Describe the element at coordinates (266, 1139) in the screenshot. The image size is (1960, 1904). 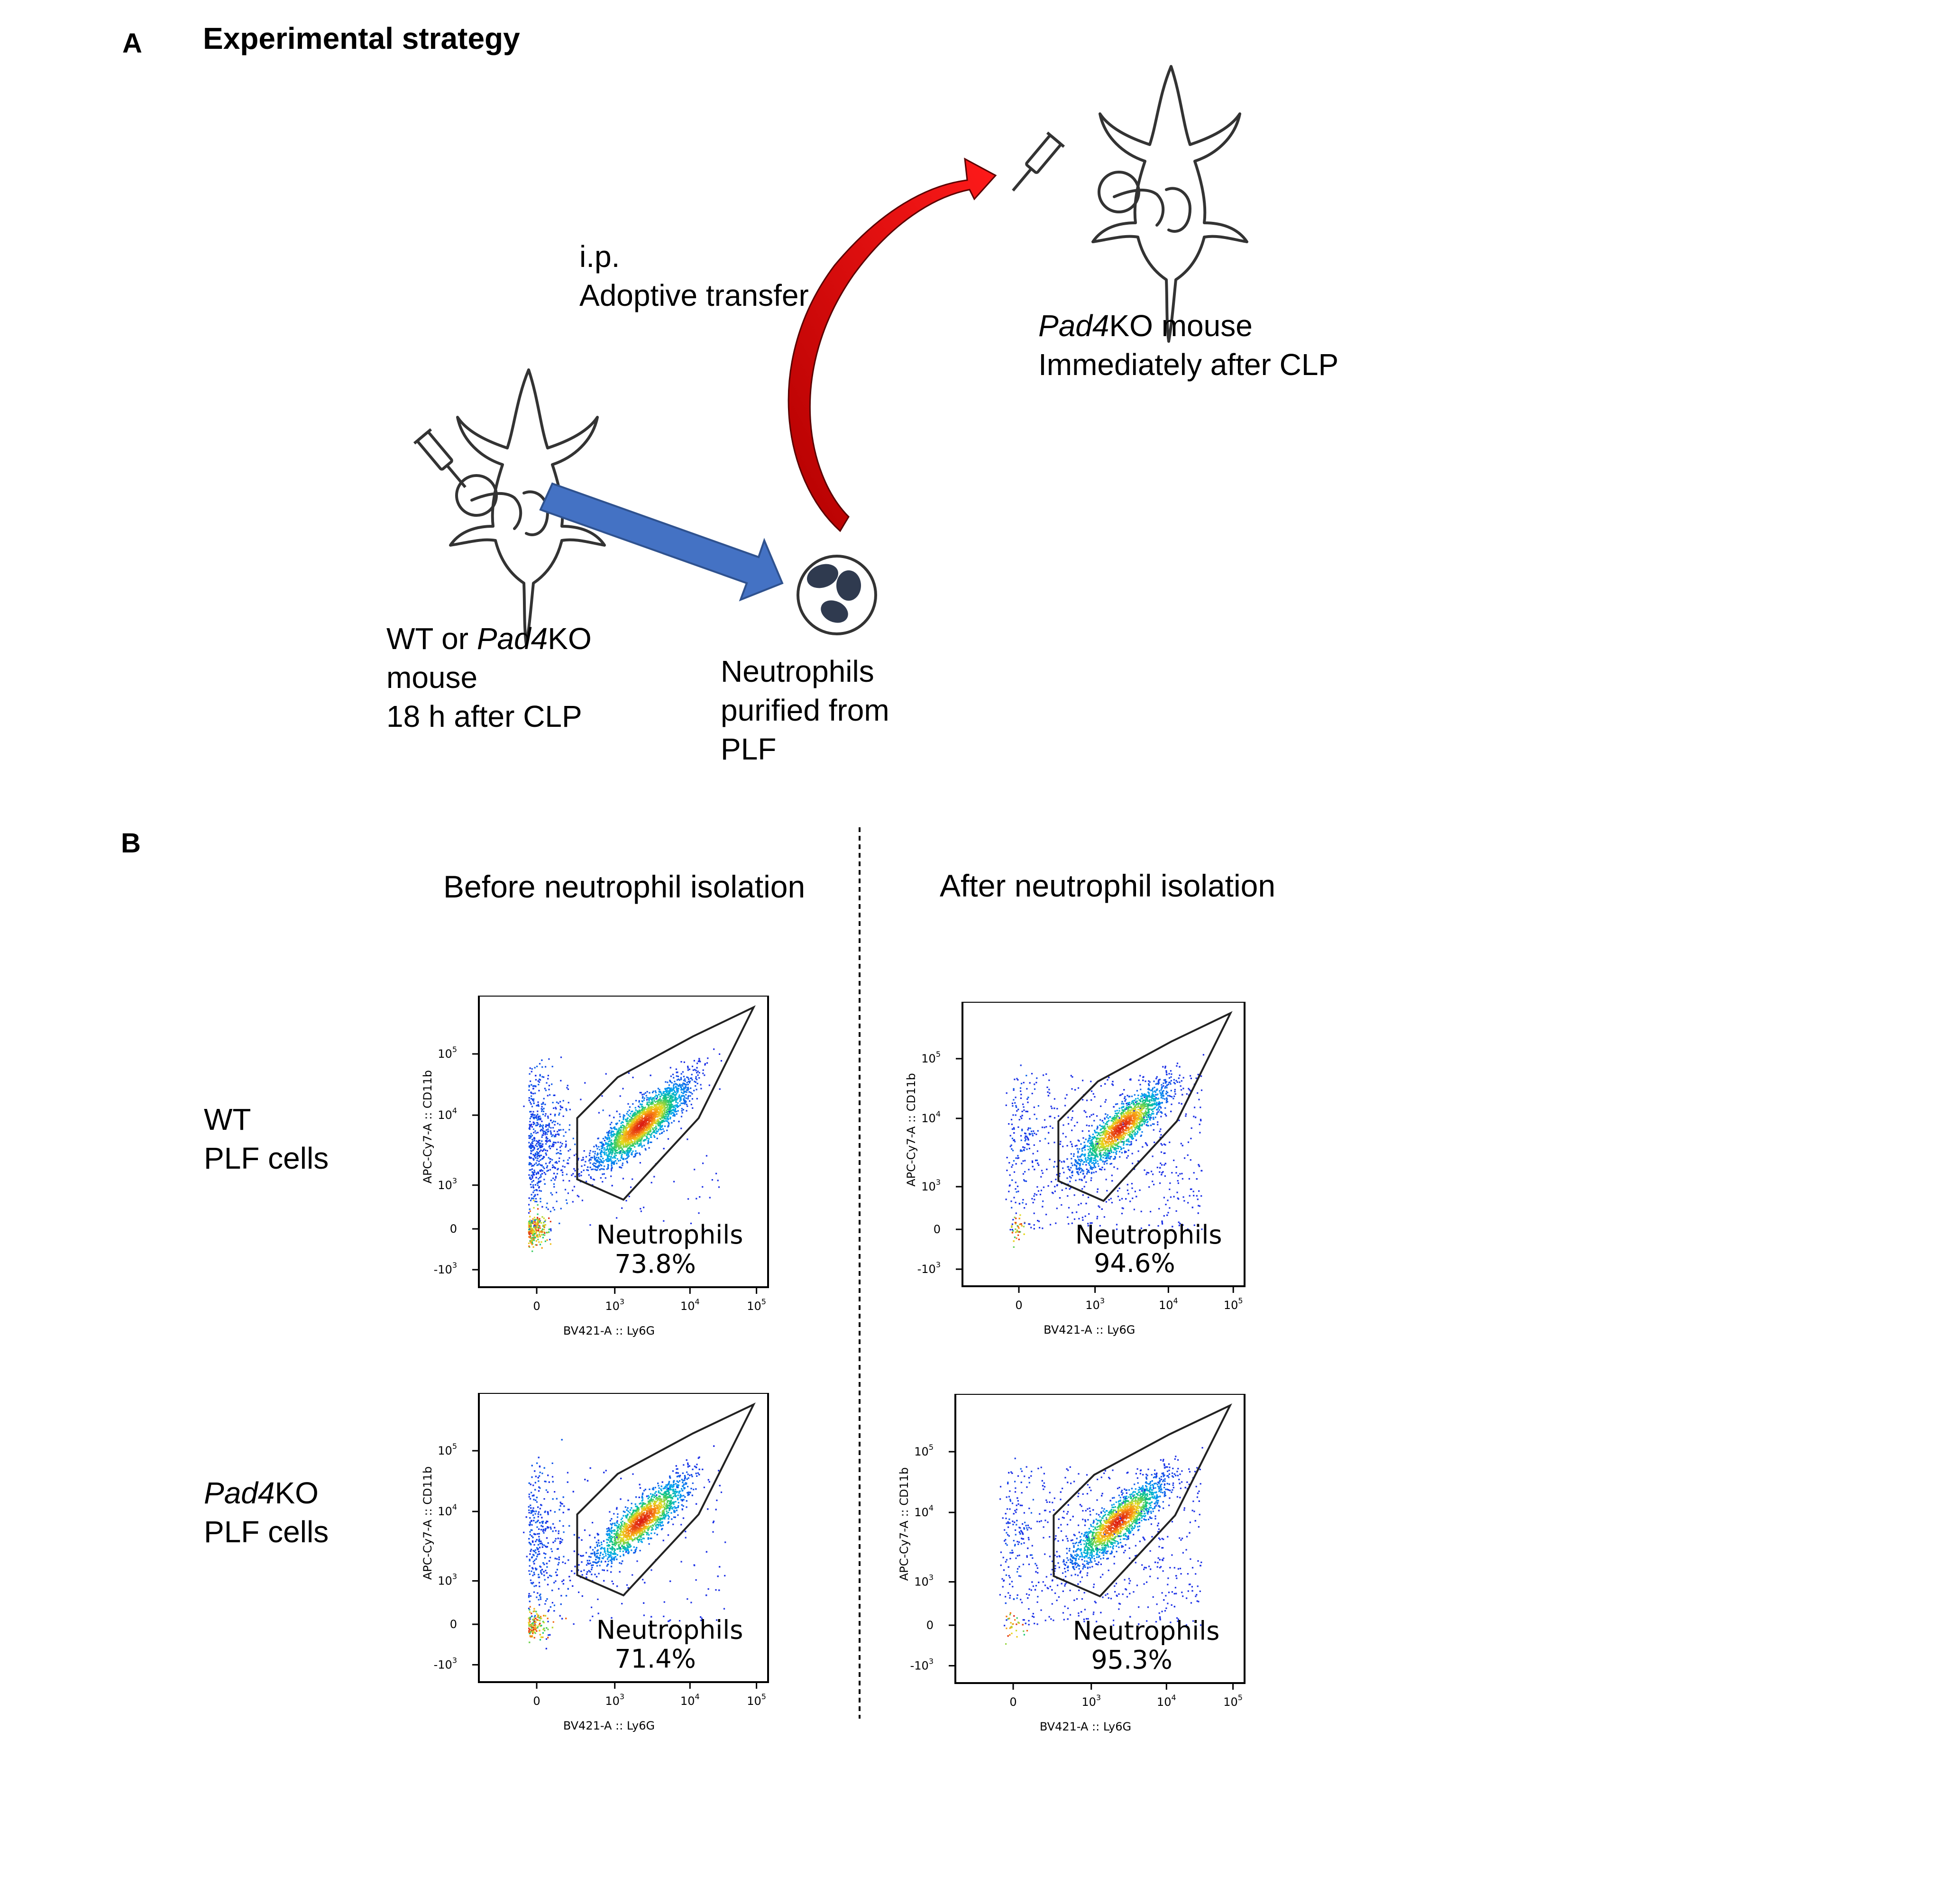
I see `row-label-wt: WT PLF cells` at that location.